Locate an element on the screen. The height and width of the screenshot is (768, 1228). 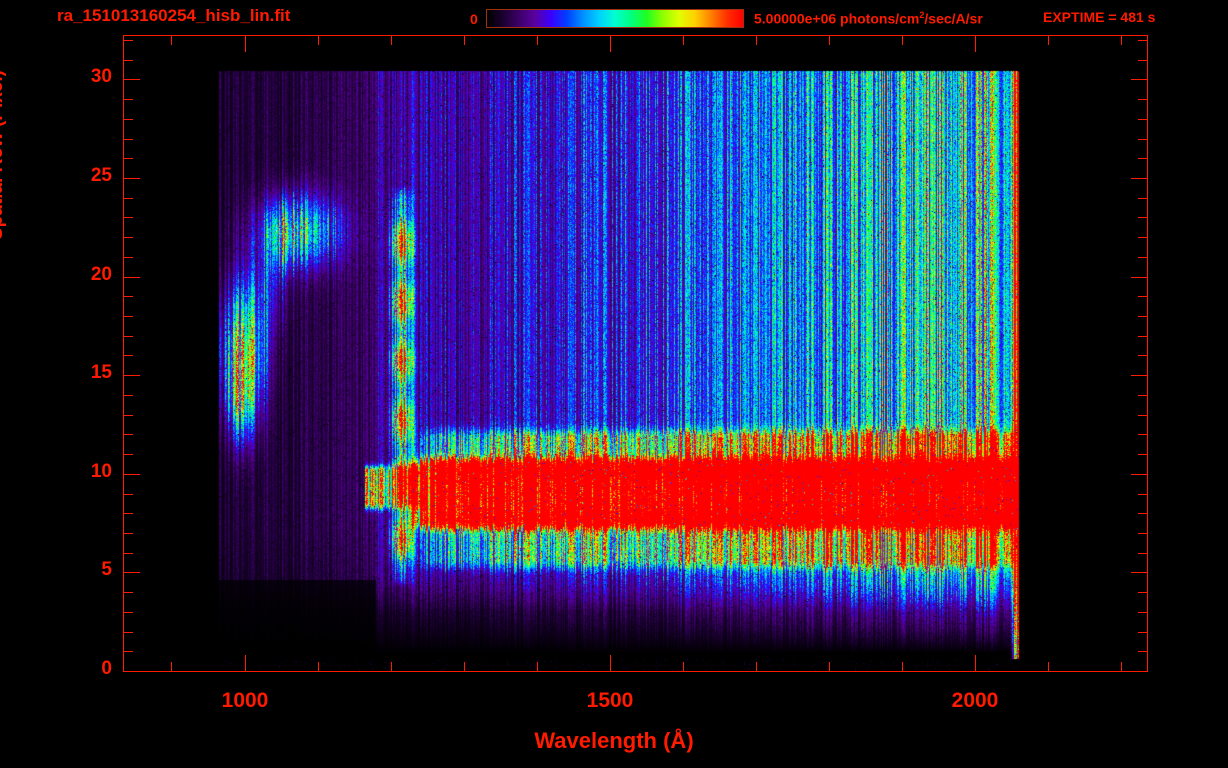
y-tick-label: 20 is located at coordinates (101, 274).